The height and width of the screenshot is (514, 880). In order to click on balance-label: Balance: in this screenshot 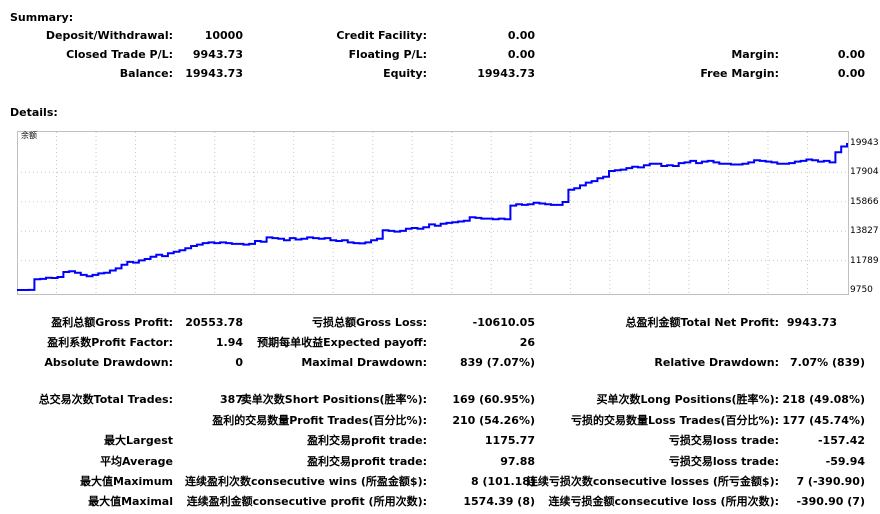, I will do `click(146, 73)`.